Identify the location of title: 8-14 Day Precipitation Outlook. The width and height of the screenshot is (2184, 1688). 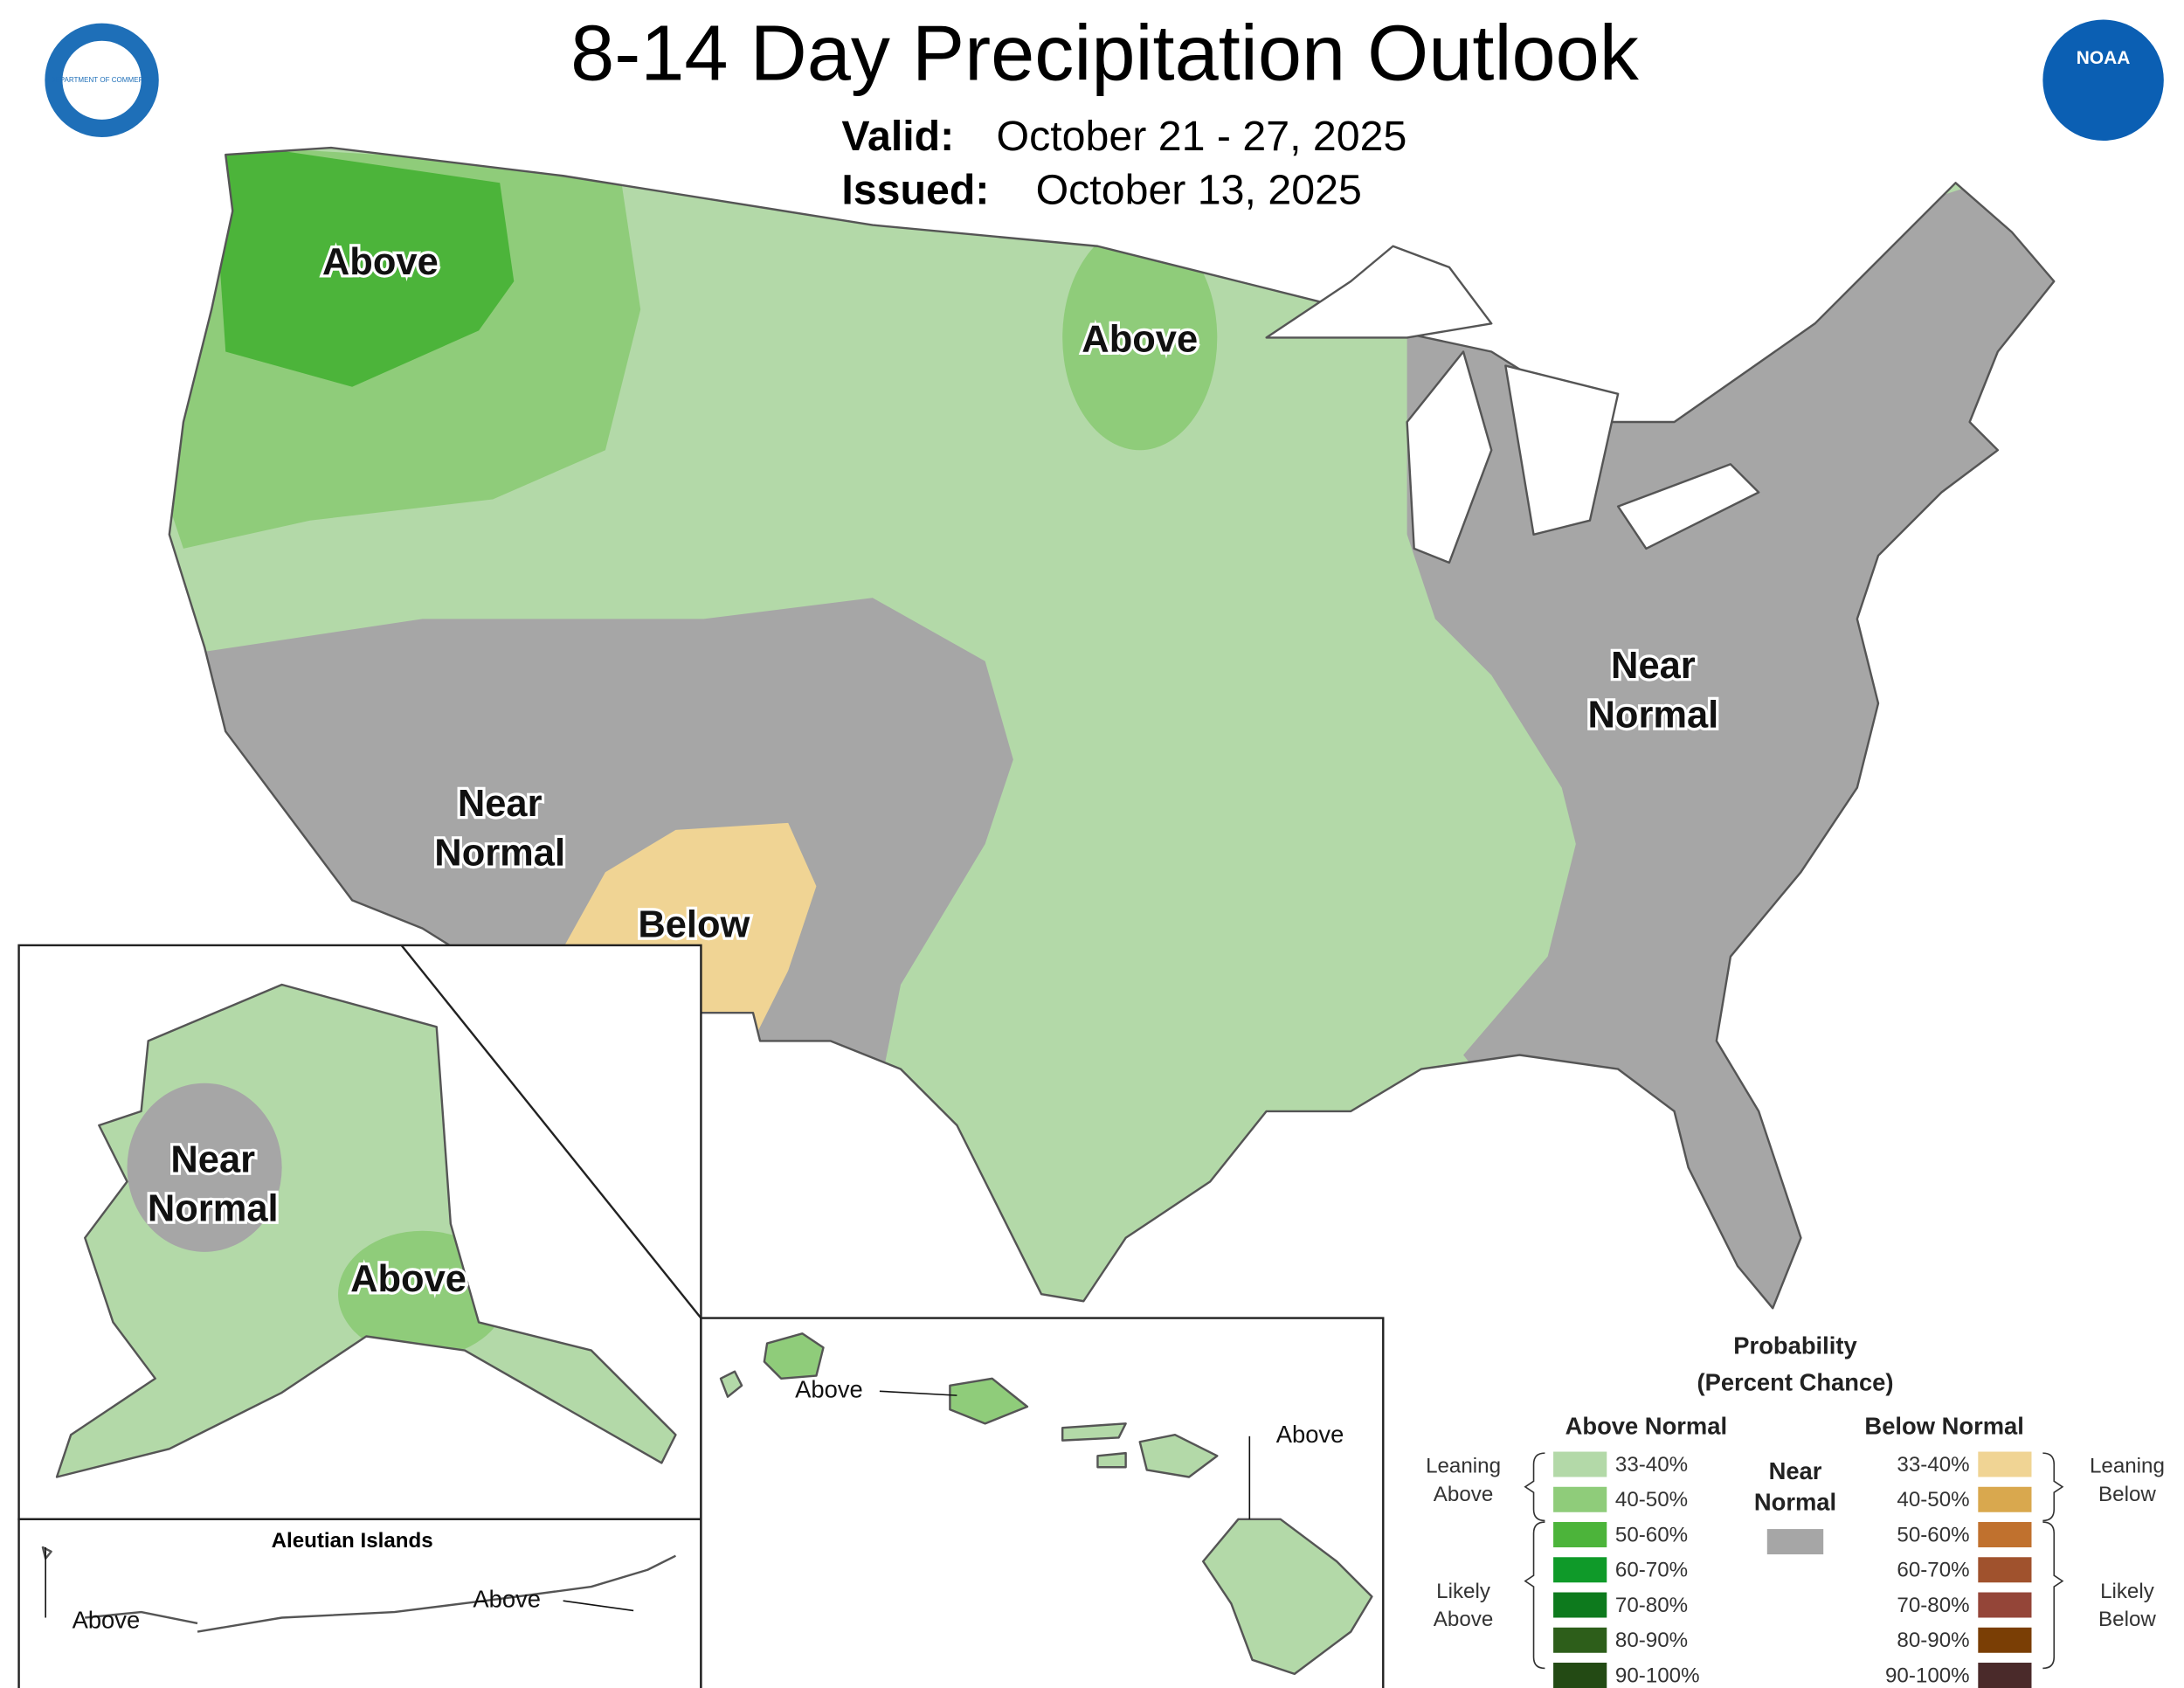
(1105, 53).